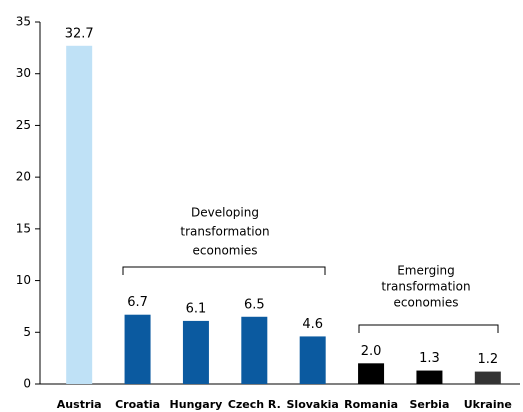  Describe the element at coordinates (23, 22) in the screenshot. I see `y-tick-label: 35` at that location.